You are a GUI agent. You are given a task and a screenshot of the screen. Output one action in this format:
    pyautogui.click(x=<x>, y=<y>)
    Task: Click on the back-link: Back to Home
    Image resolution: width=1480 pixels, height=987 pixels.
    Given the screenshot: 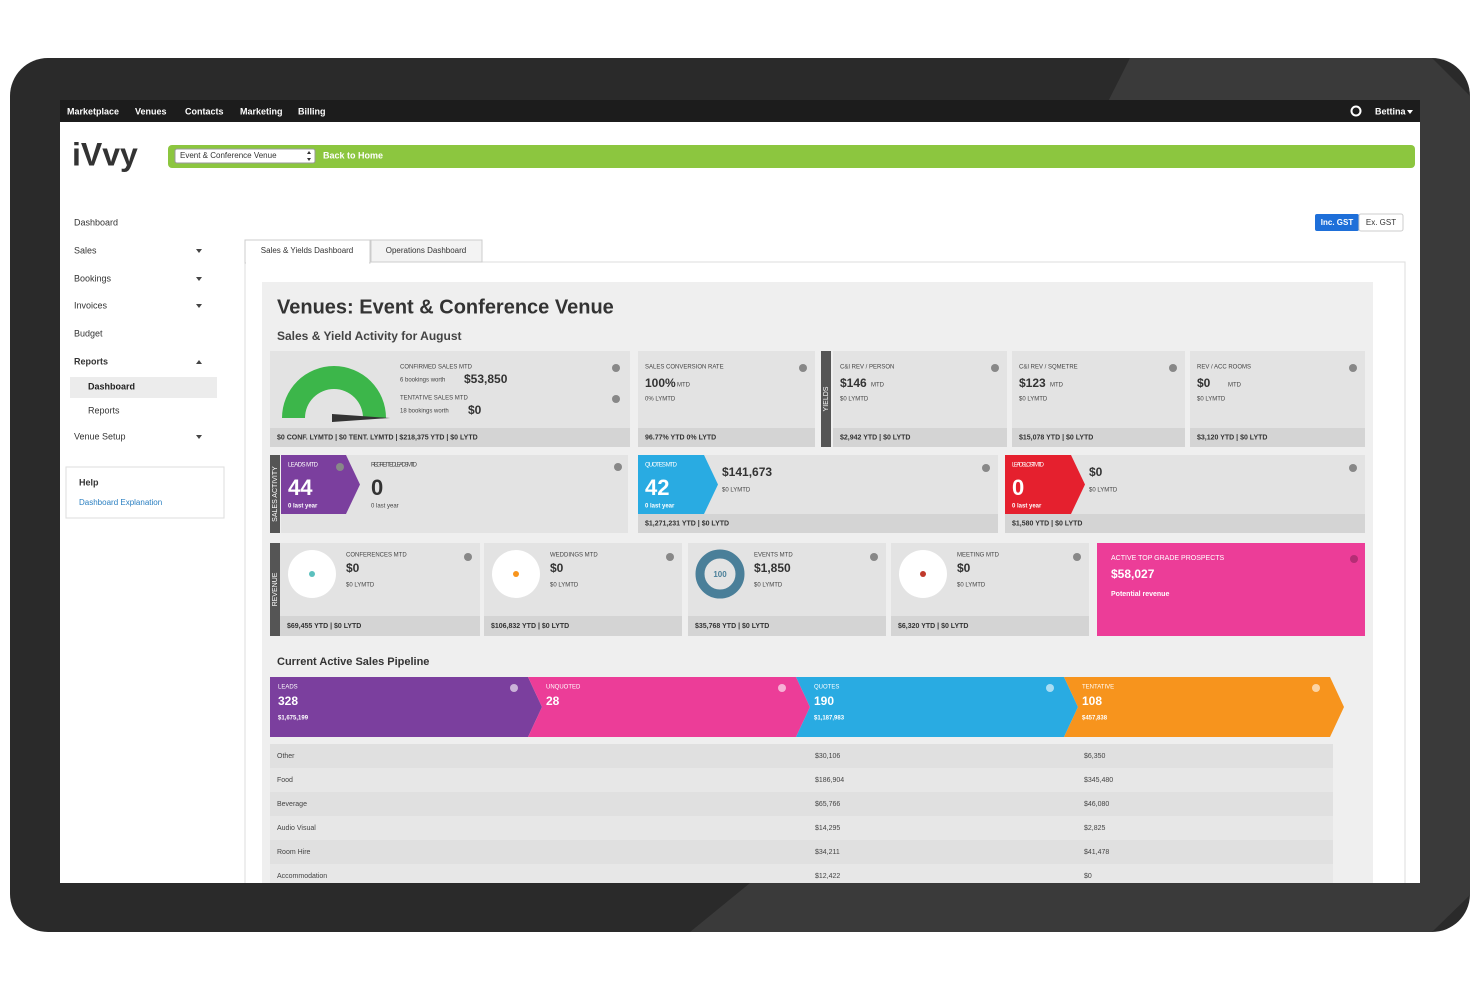 What is the action you would take?
    pyautogui.click(x=353, y=155)
    